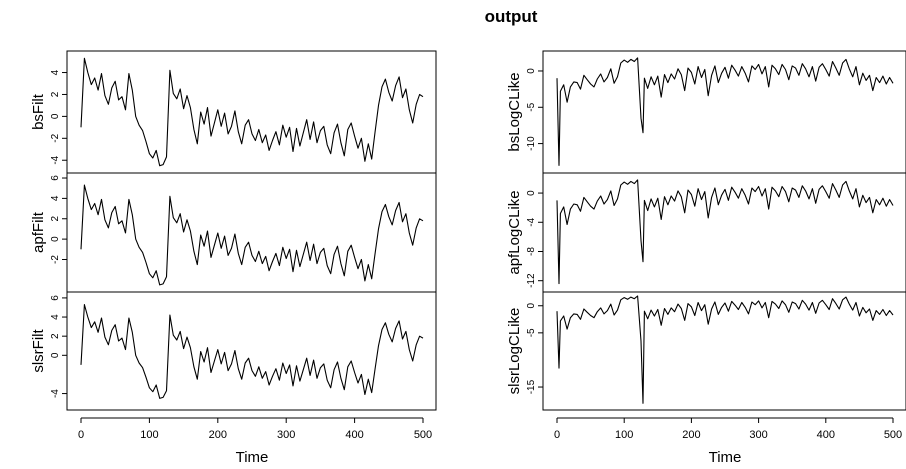 Image resolution: width=906 pixels, height=469 pixels. I want to click on chart-title: output, so click(511, 16).